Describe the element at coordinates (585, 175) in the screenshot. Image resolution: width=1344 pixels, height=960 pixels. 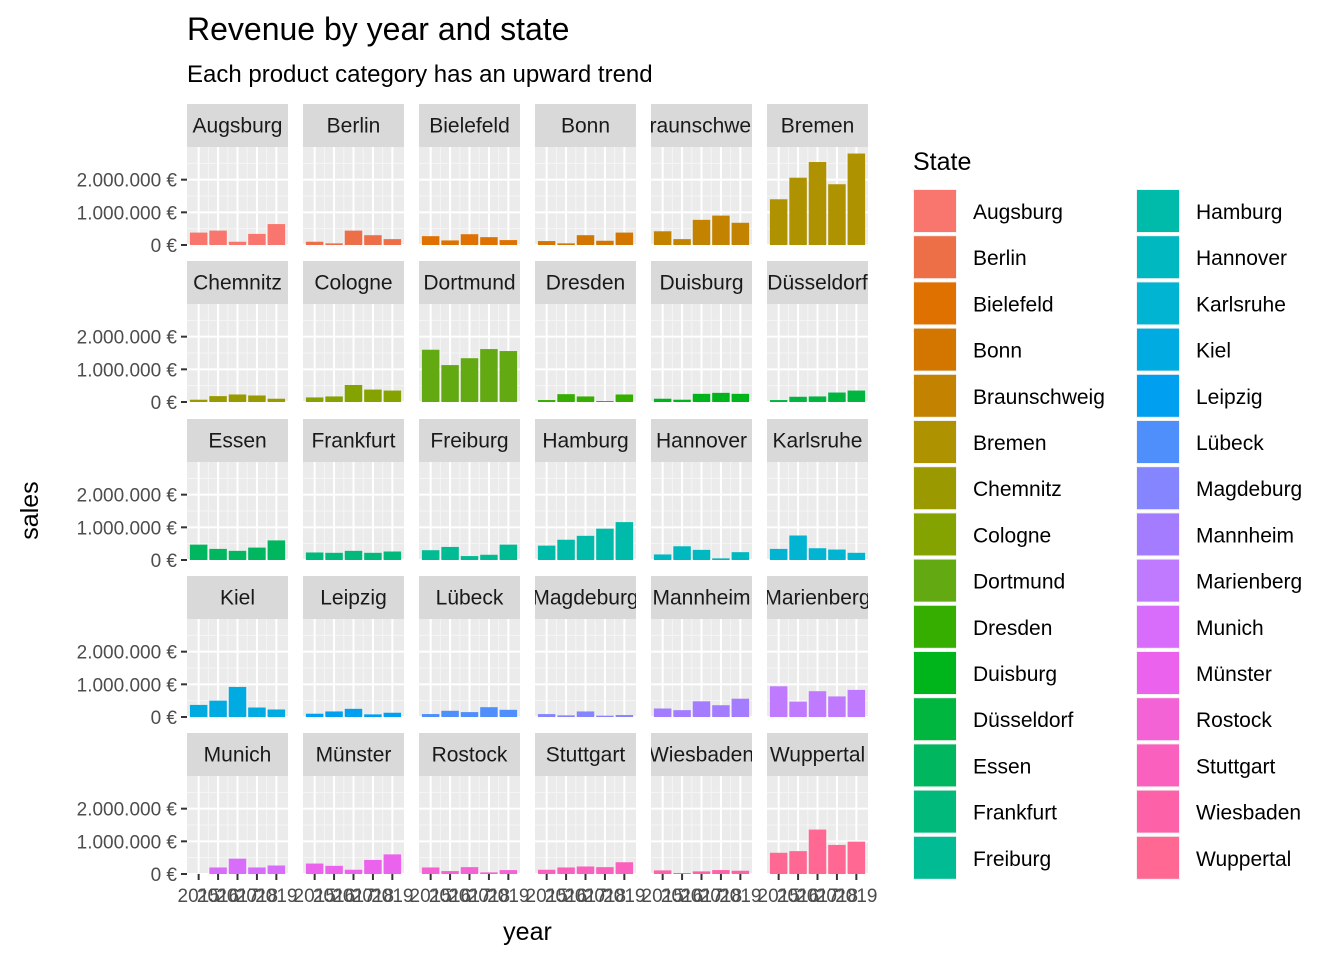
I see `facet-panel: Bonn` at that location.